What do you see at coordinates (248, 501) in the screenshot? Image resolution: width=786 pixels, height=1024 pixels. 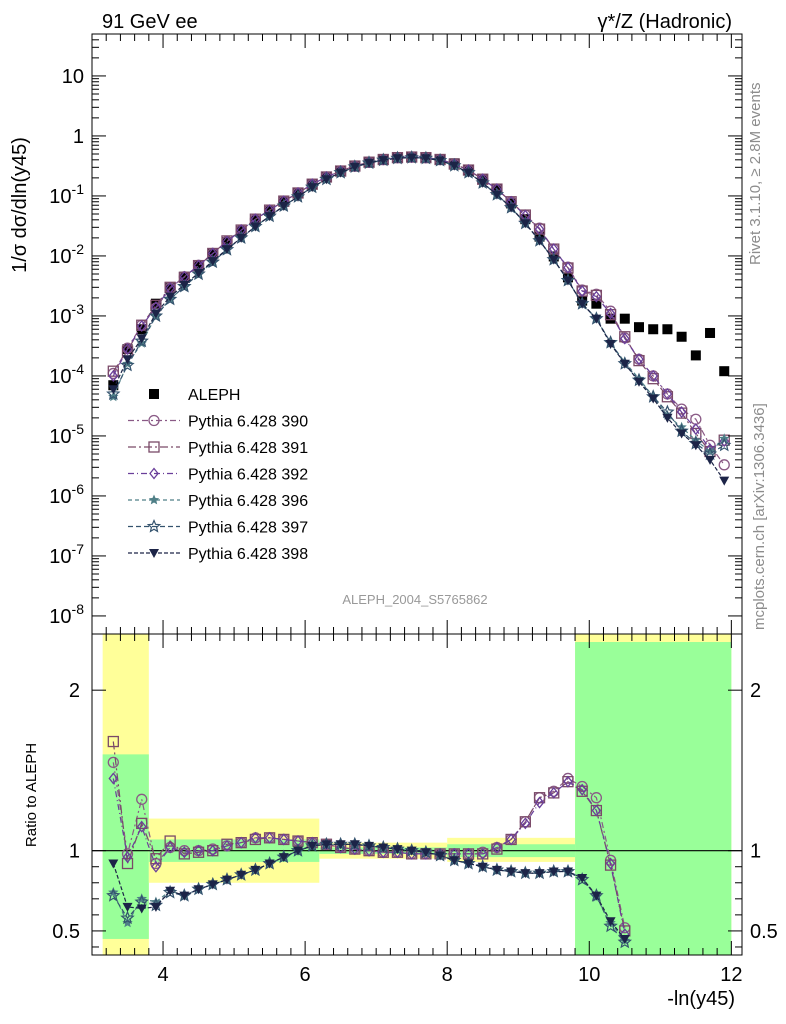 I see `legend-label: Pythia 6.428 396` at bounding box center [248, 501].